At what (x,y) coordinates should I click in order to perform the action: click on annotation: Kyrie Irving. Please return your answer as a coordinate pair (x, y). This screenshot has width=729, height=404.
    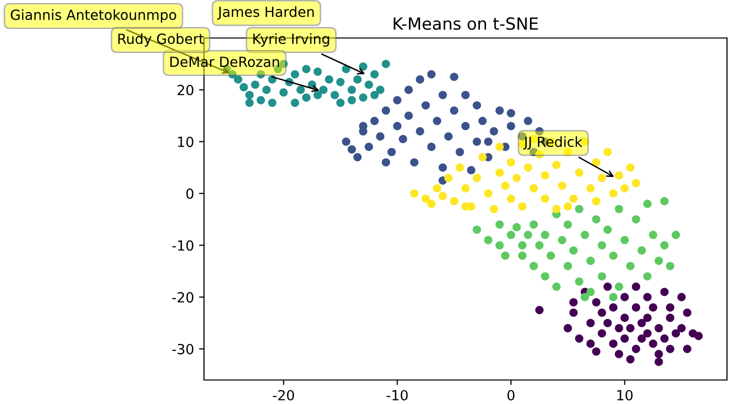
    Looking at the image, I should click on (291, 40).